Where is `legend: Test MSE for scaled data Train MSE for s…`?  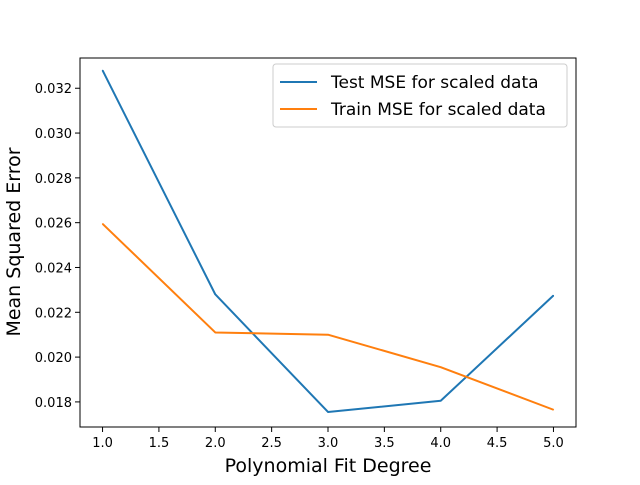 legend: Test MSE for scaled data Train MSE for s… is located at coordinates (420, 95).